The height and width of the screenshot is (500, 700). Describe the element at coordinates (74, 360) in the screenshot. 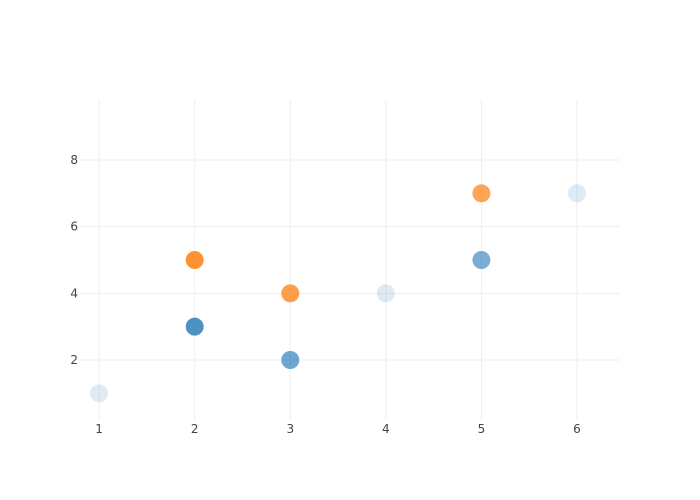

I see `y-tick-label: 2` at that location.